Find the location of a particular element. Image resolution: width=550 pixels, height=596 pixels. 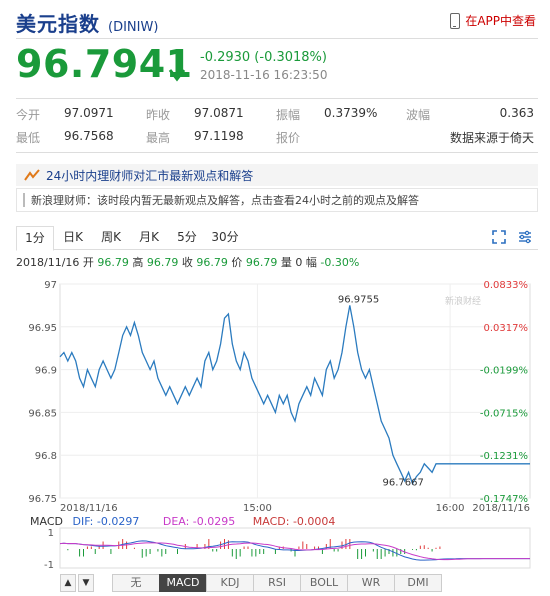

news-marker is located at coordinates (24, 200).